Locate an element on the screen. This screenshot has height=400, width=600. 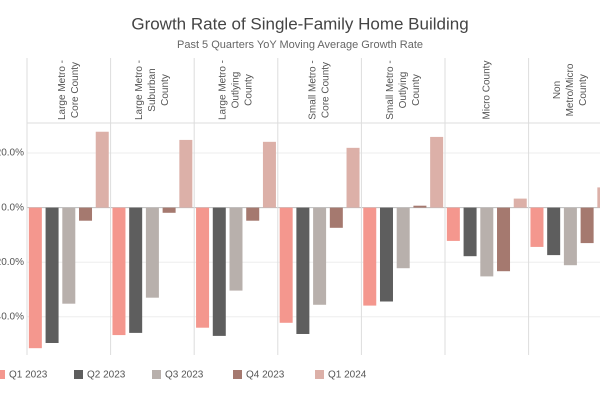
legend-label: Q1 2023 is located at coordinates (28, 375).